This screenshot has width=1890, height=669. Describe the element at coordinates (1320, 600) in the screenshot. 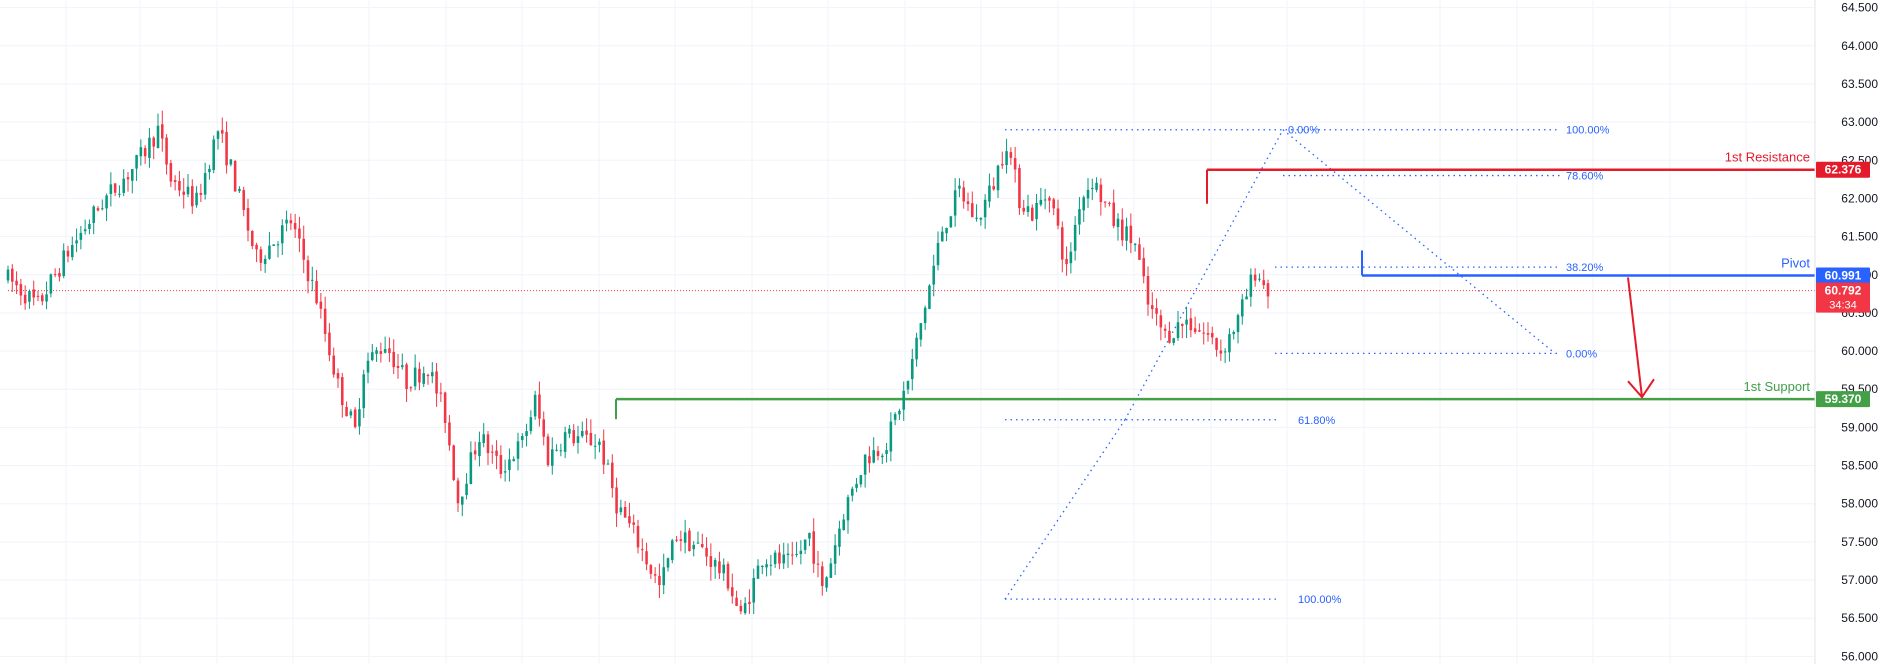

I see `fib-up-label-100: 100.00%` at that location.